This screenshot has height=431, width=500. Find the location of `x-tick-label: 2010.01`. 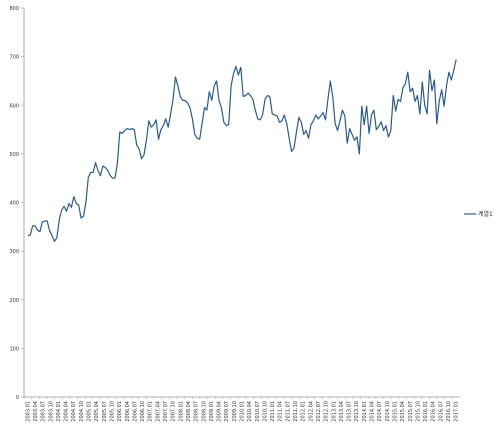

x-tick-label: 2010.01 is located at coordinates (243, 411).